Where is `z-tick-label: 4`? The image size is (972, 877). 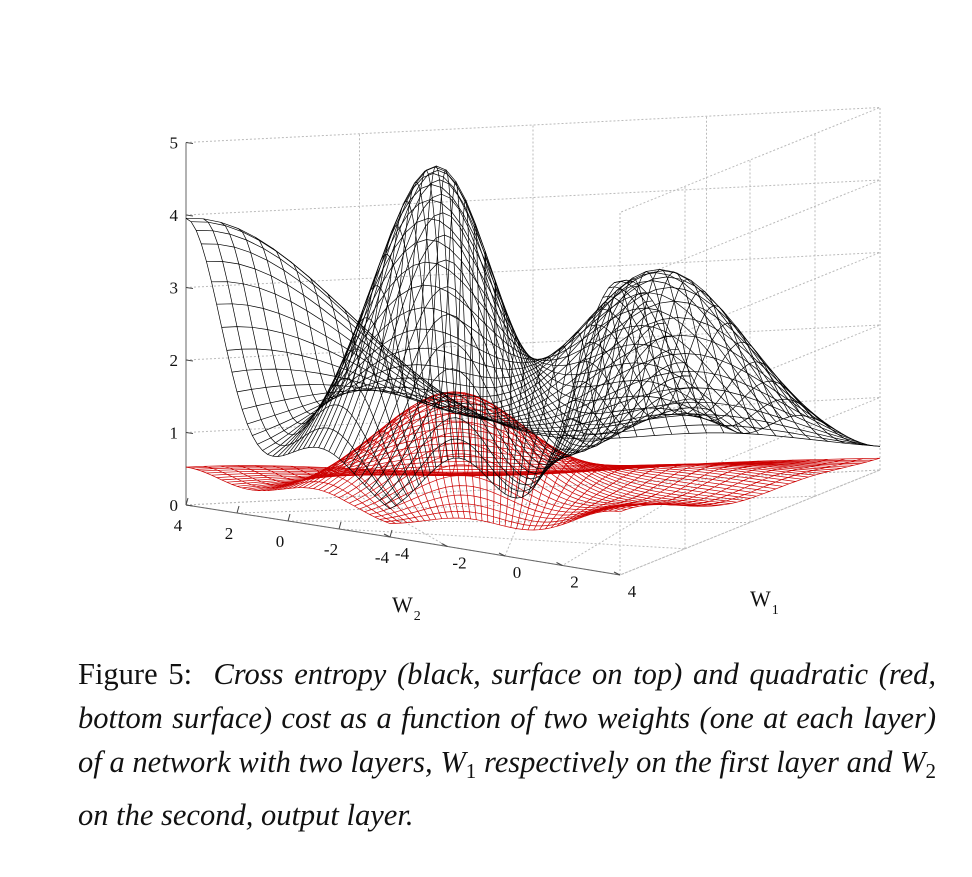 z-tick-label: 4 is located at coordinates (174, 215).